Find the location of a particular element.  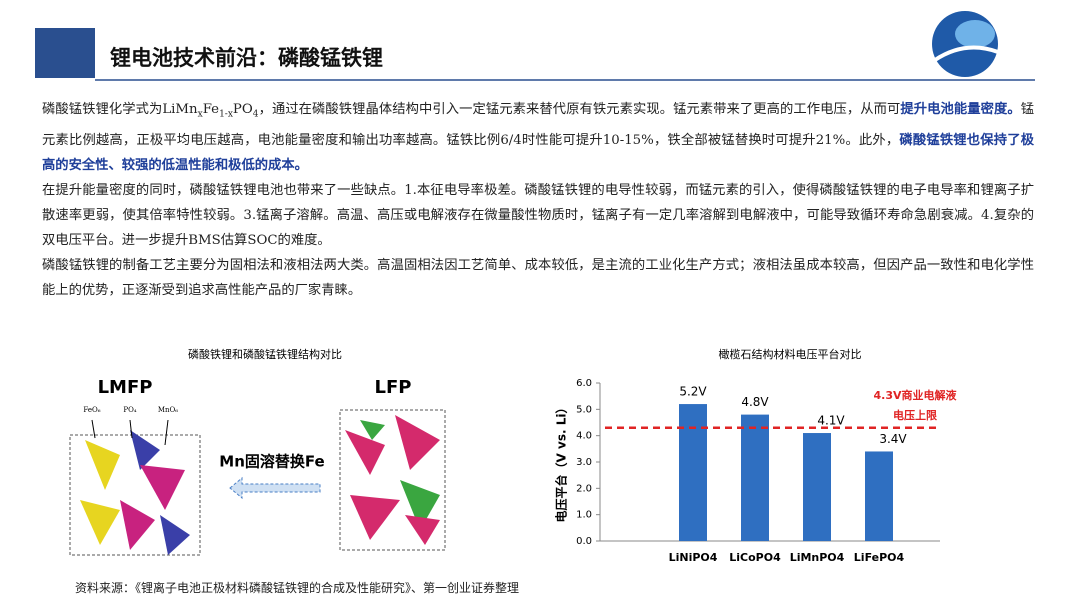

y-axis-label: 电压平台（V vs. Li） is located at coordinates (561, 462).